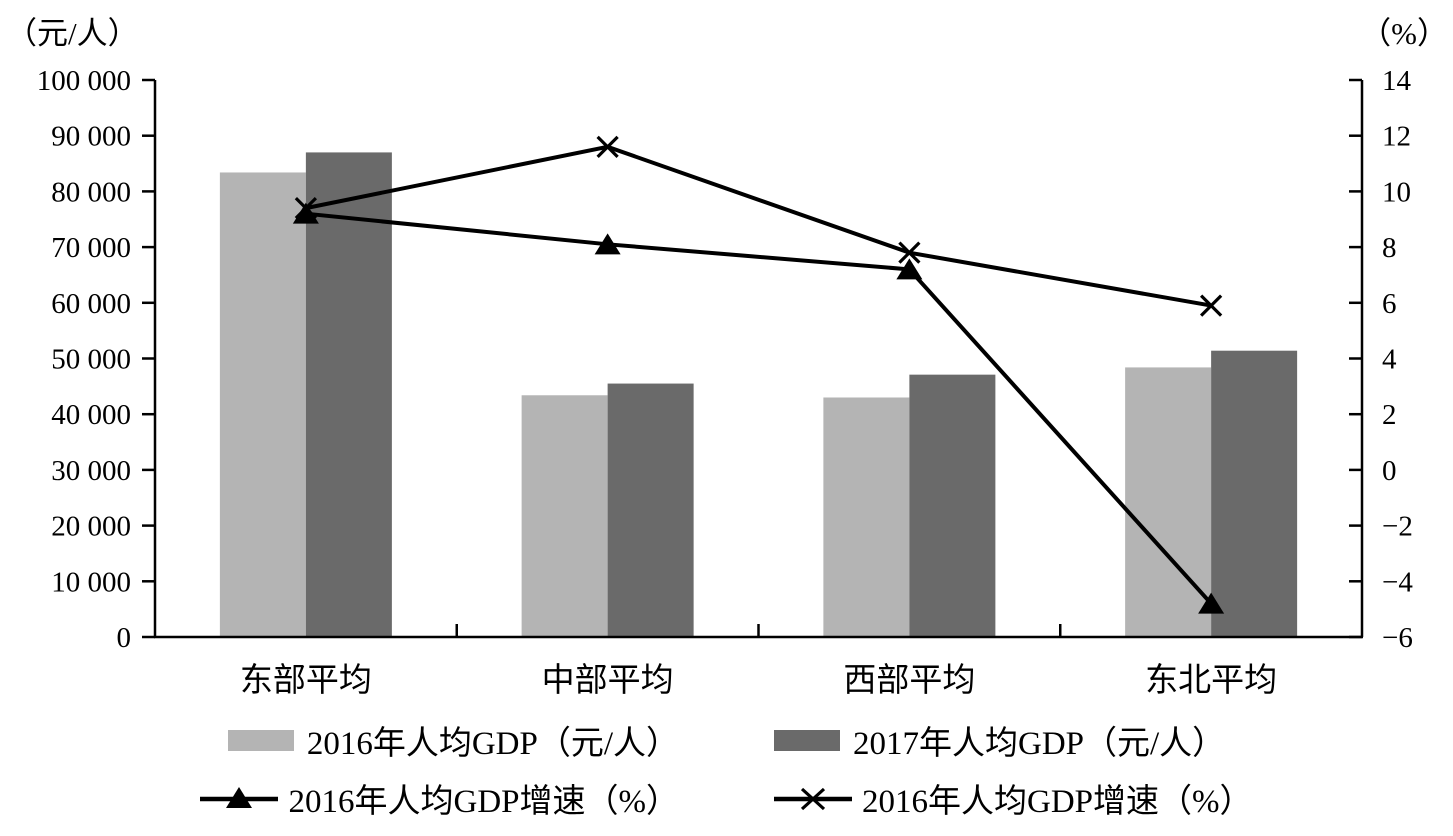 Image resolution: width=1453 pixels, height=836 pixels. I want to click on right-axis-tick-label: 2, so click(1389, 415).